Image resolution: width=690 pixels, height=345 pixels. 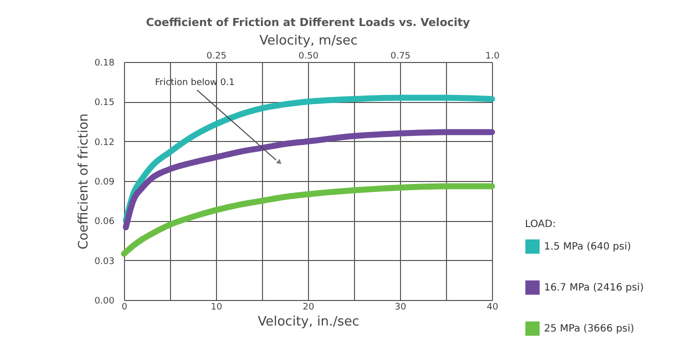 I want to click on y-tick-label: 0.06, so click(x=104, y=222).